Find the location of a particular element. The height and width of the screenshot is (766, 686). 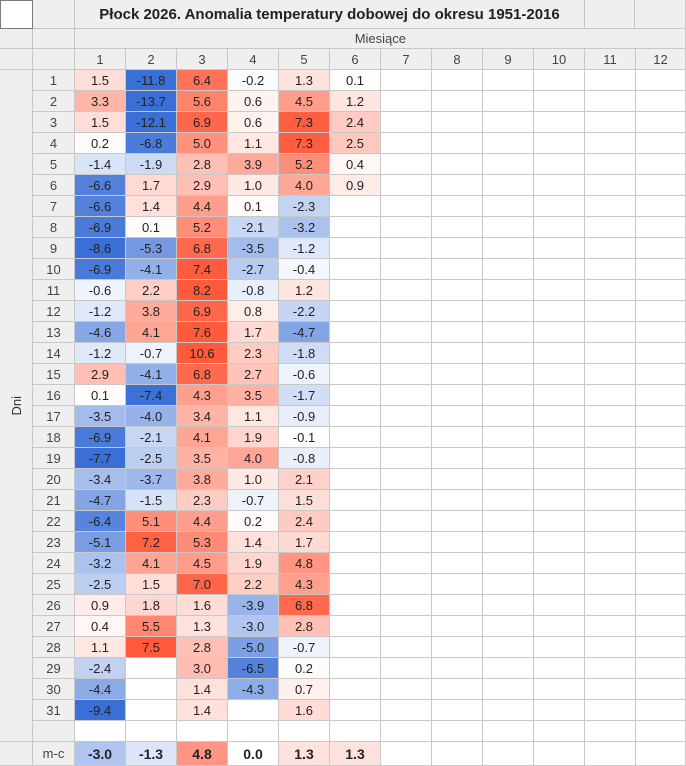

data-cell: 1.4 is located at coordinates (253, 542).